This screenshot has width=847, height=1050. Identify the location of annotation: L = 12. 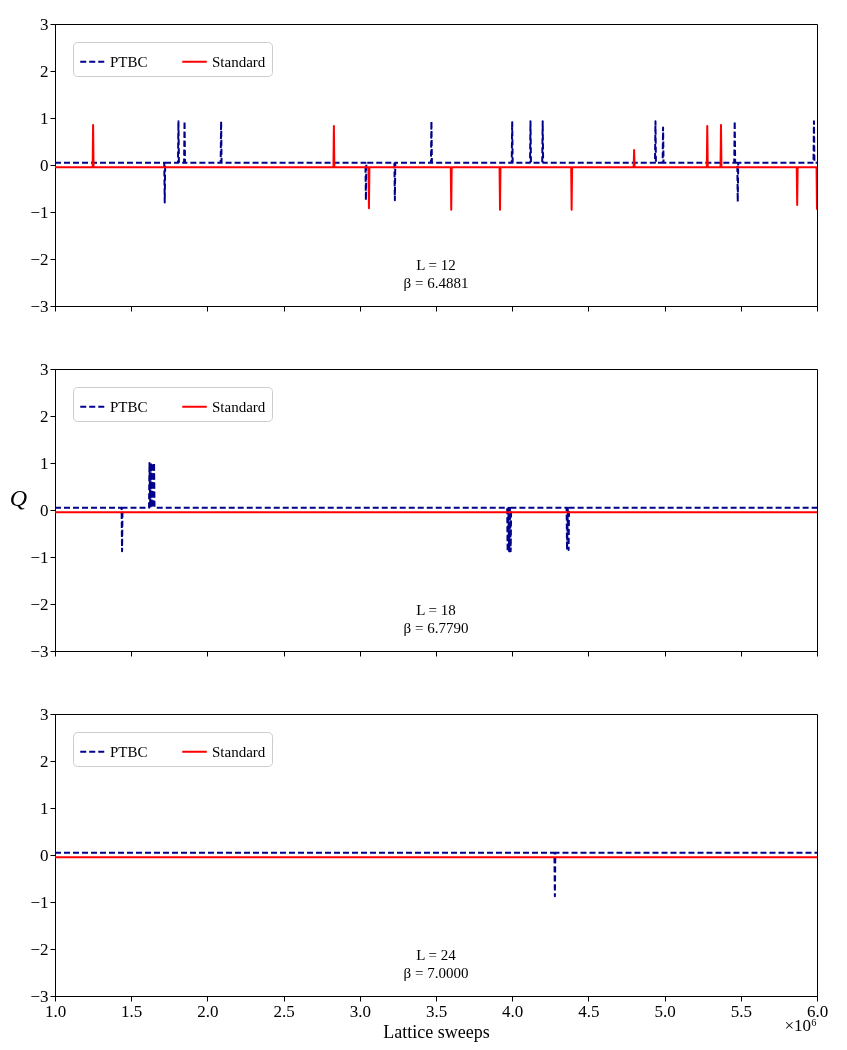
(436, 265).